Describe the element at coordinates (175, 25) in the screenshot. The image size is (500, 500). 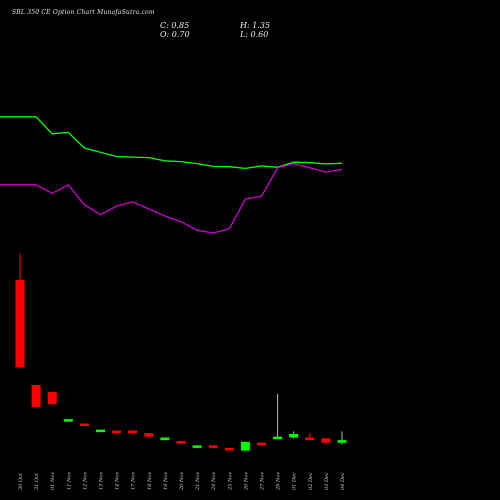
I see `close-readout: C: 0.85` at that location.